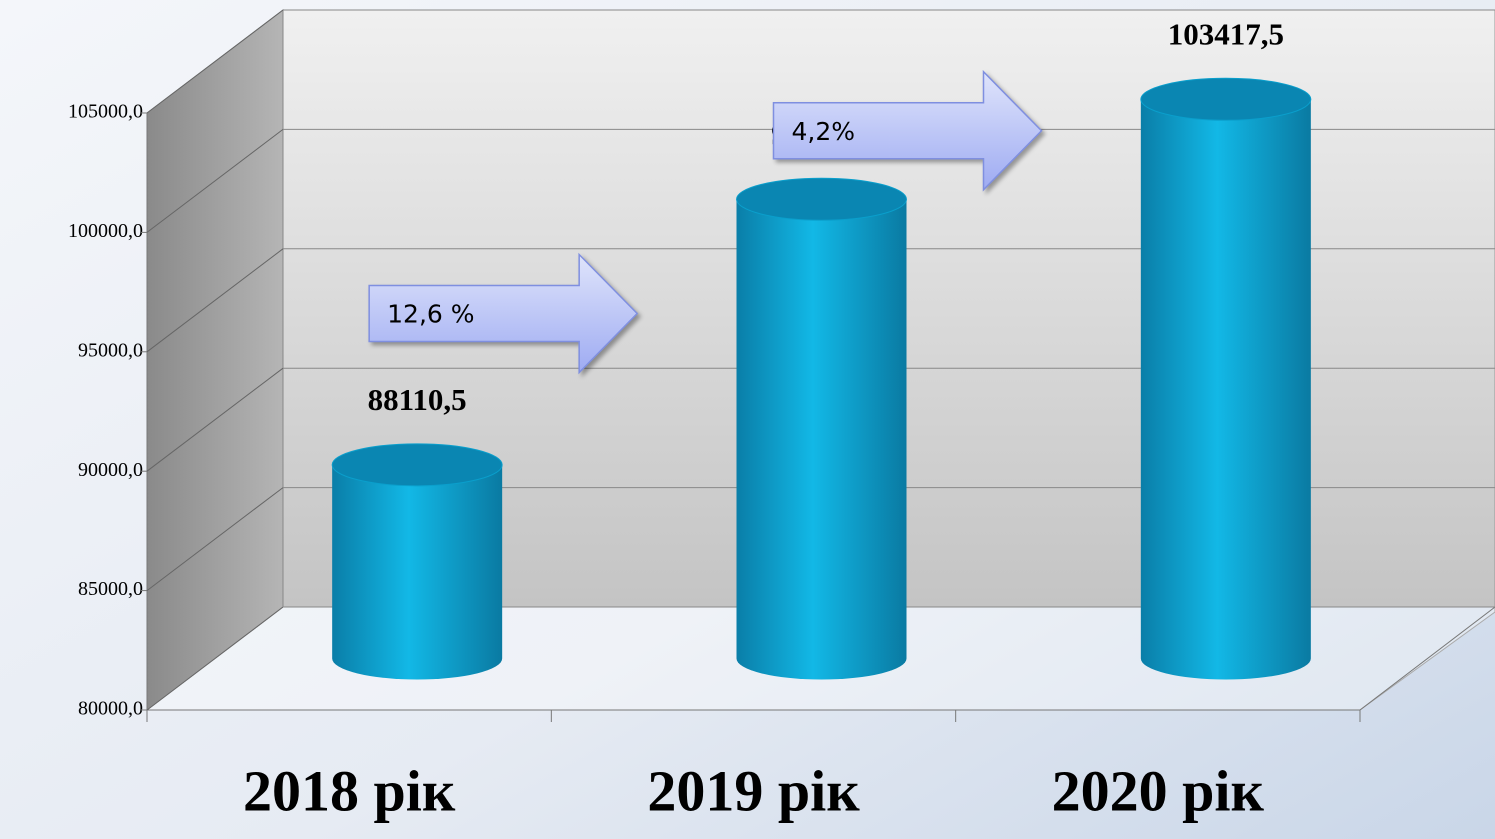 This screenshot has height=839, width=1495. Describe the element at coordinates (105, 112) in the screenshot. I see `y-tick-label: 105000,0` at that location.